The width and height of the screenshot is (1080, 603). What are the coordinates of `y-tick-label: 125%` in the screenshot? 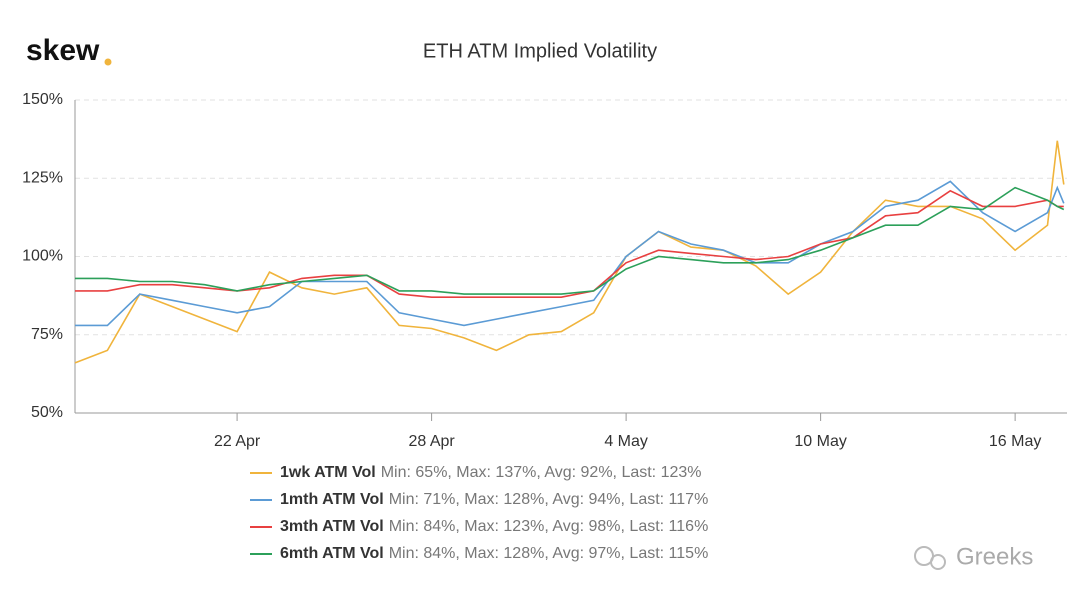 It's located at (42, 177).